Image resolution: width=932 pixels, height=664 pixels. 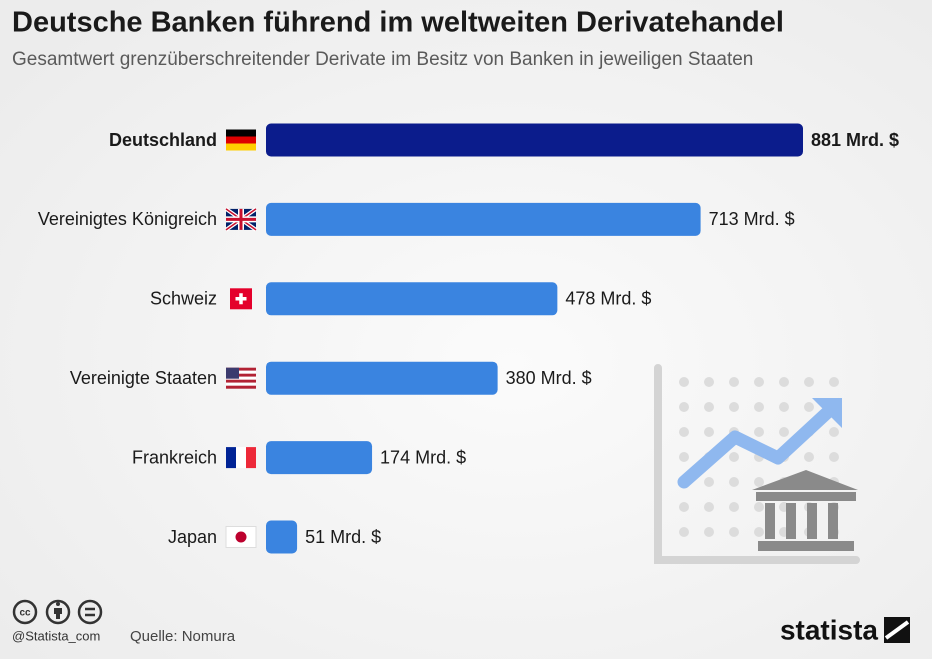 What do you see at coordinates (829, 629) in the screenshot?
I see `brand-logo: statista` at bounding box center [829, 629].